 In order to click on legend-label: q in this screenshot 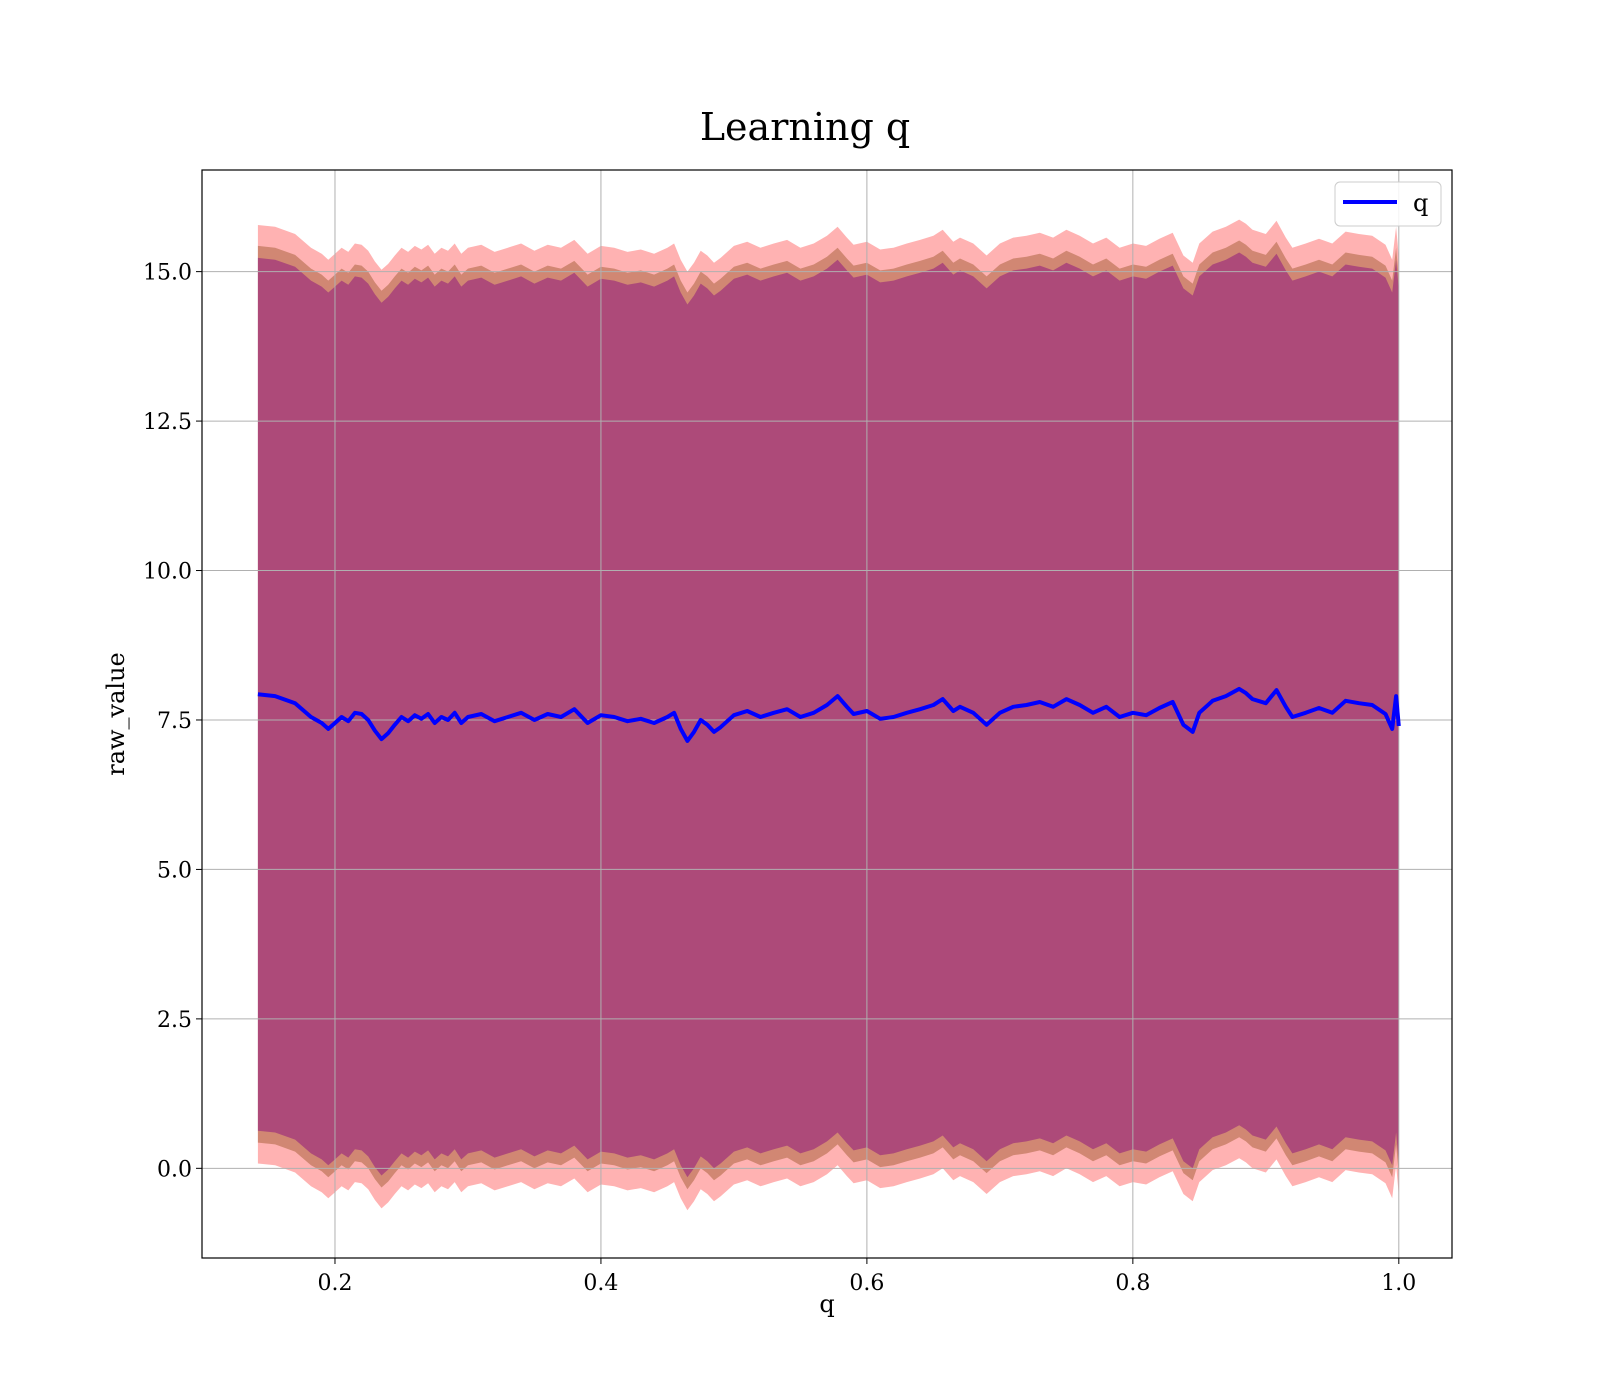, I will do `click(1420, 203)`.